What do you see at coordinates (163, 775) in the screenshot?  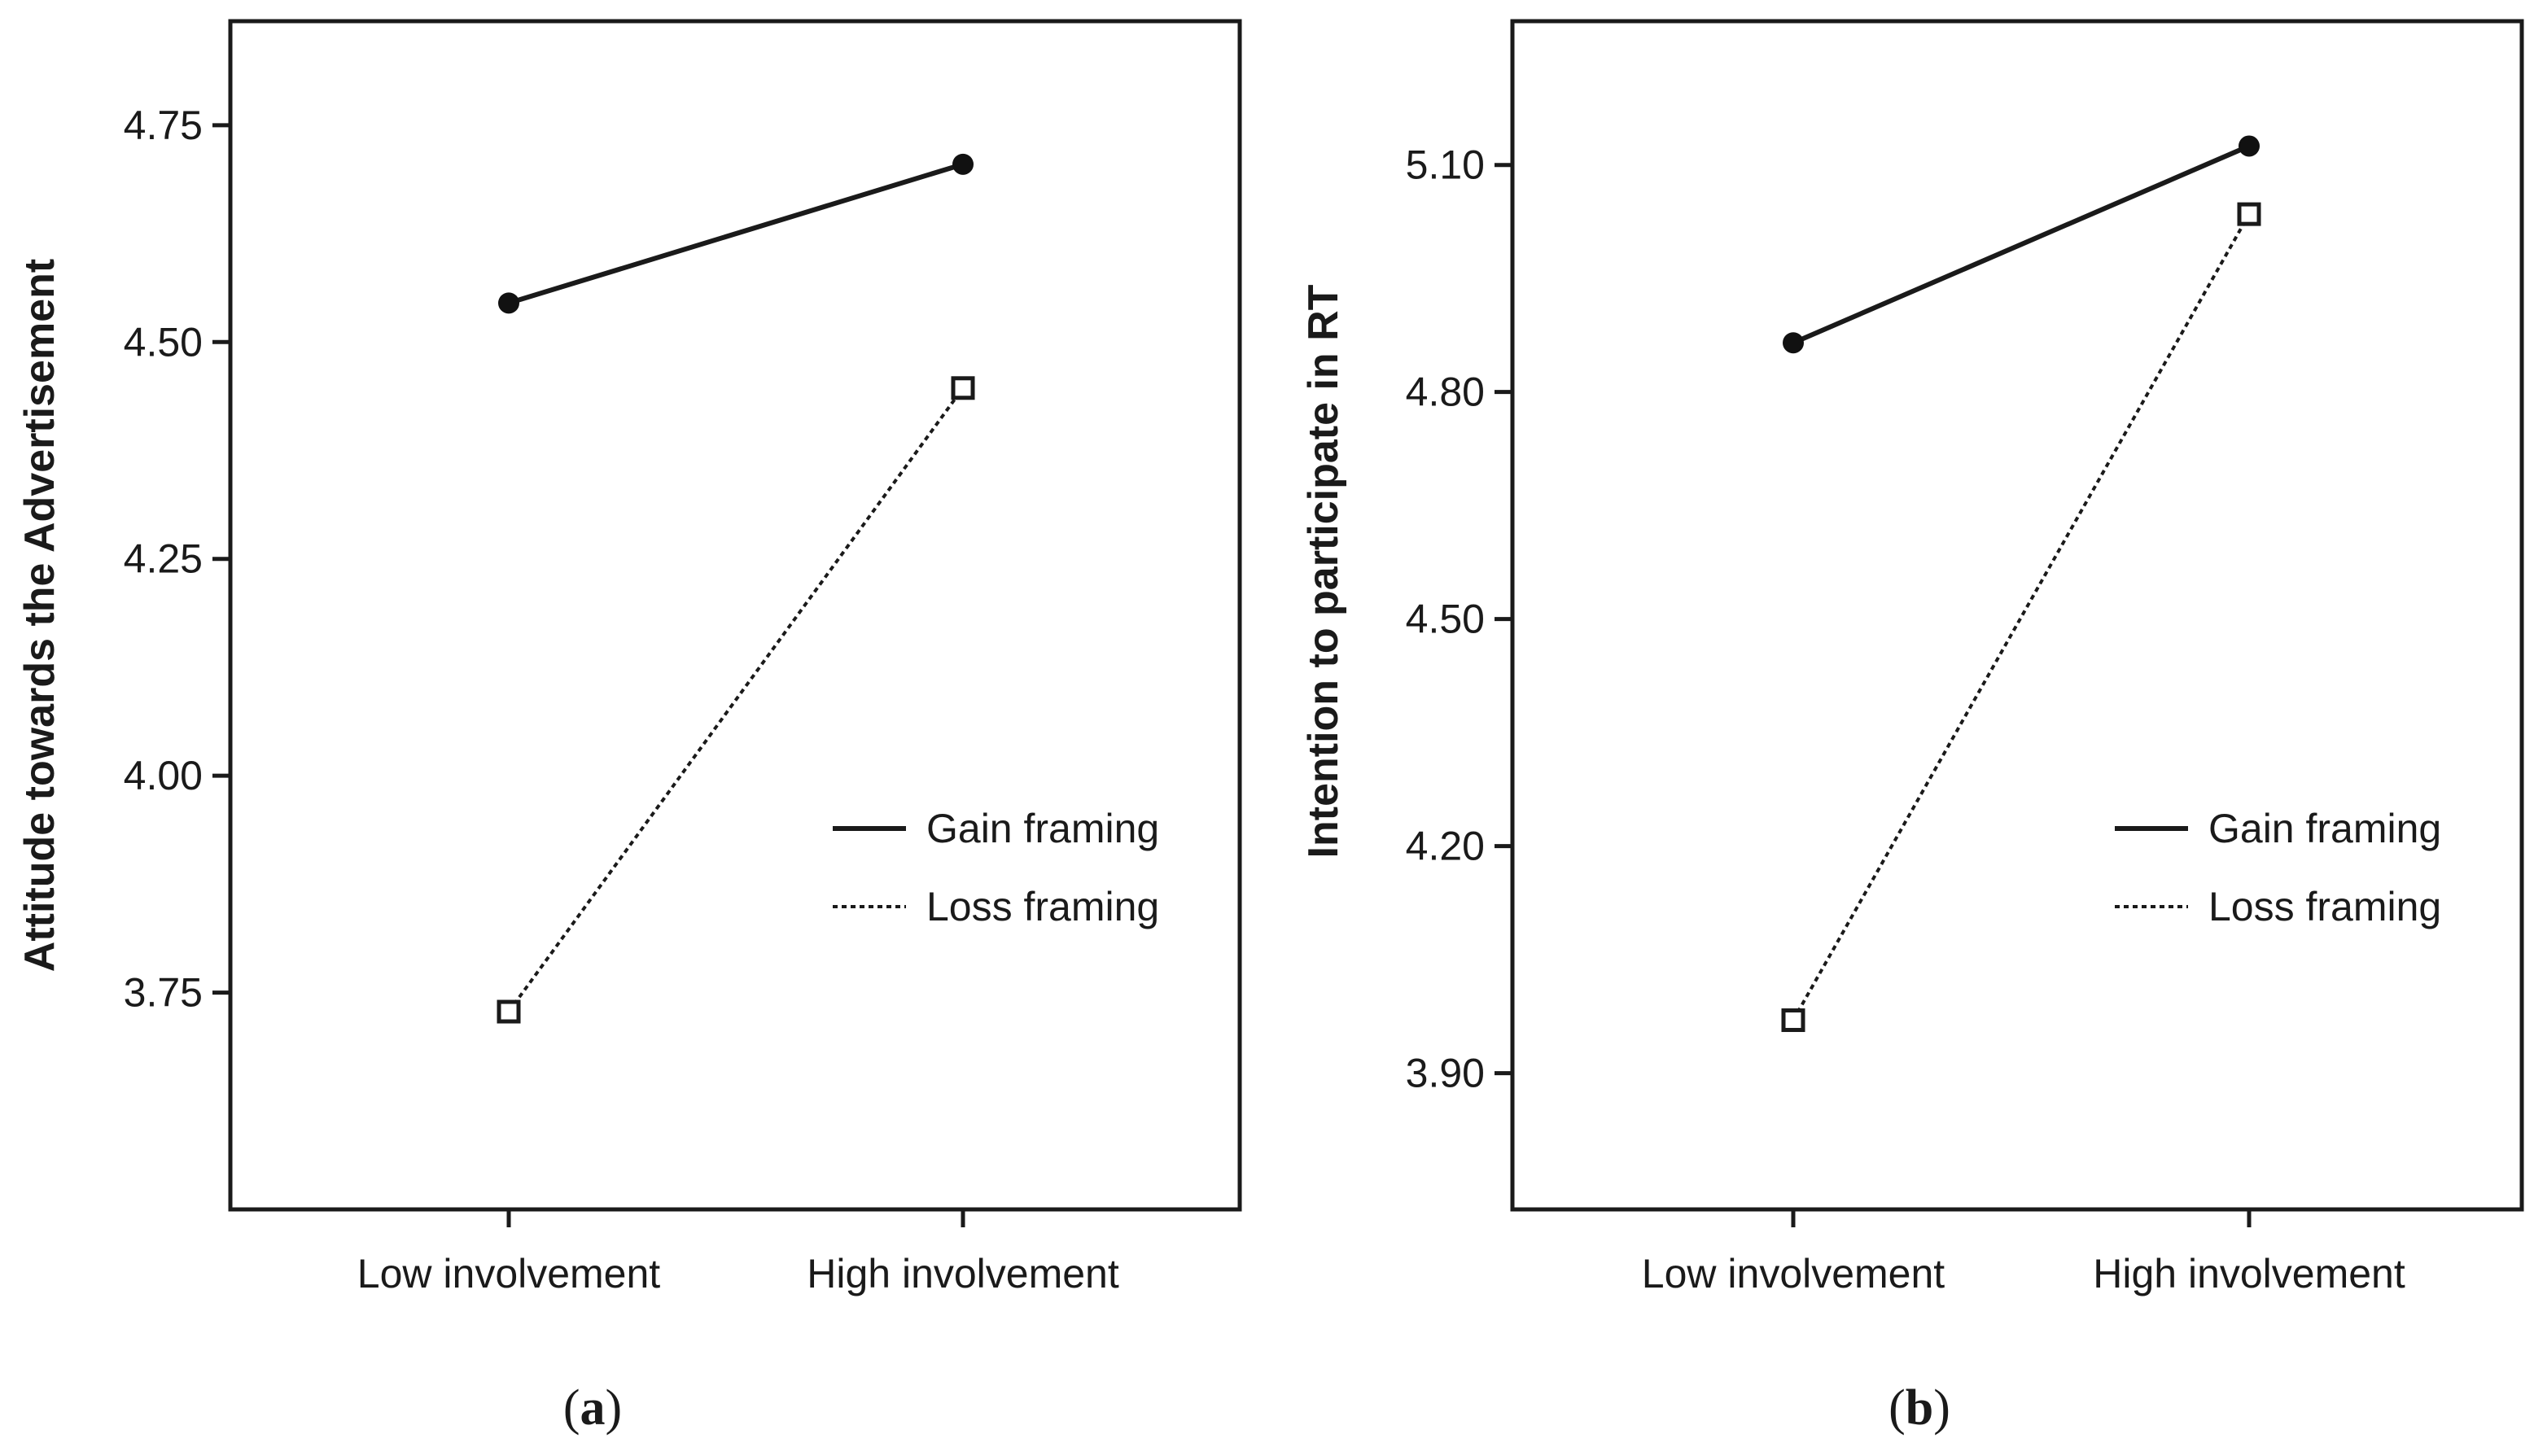 I see `y-tick-label: 4.00` at bounding box center [163, 775].